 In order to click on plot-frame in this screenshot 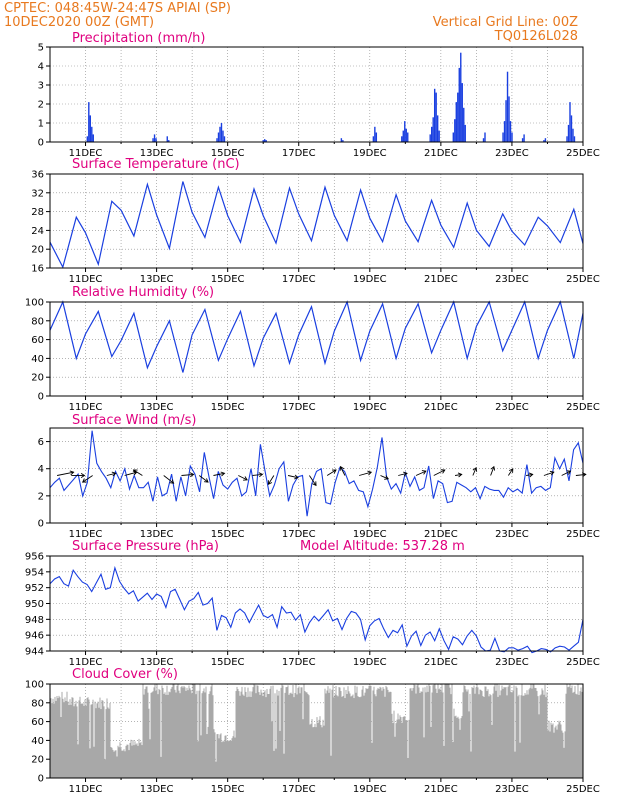, I will do `click(316, 475)`.